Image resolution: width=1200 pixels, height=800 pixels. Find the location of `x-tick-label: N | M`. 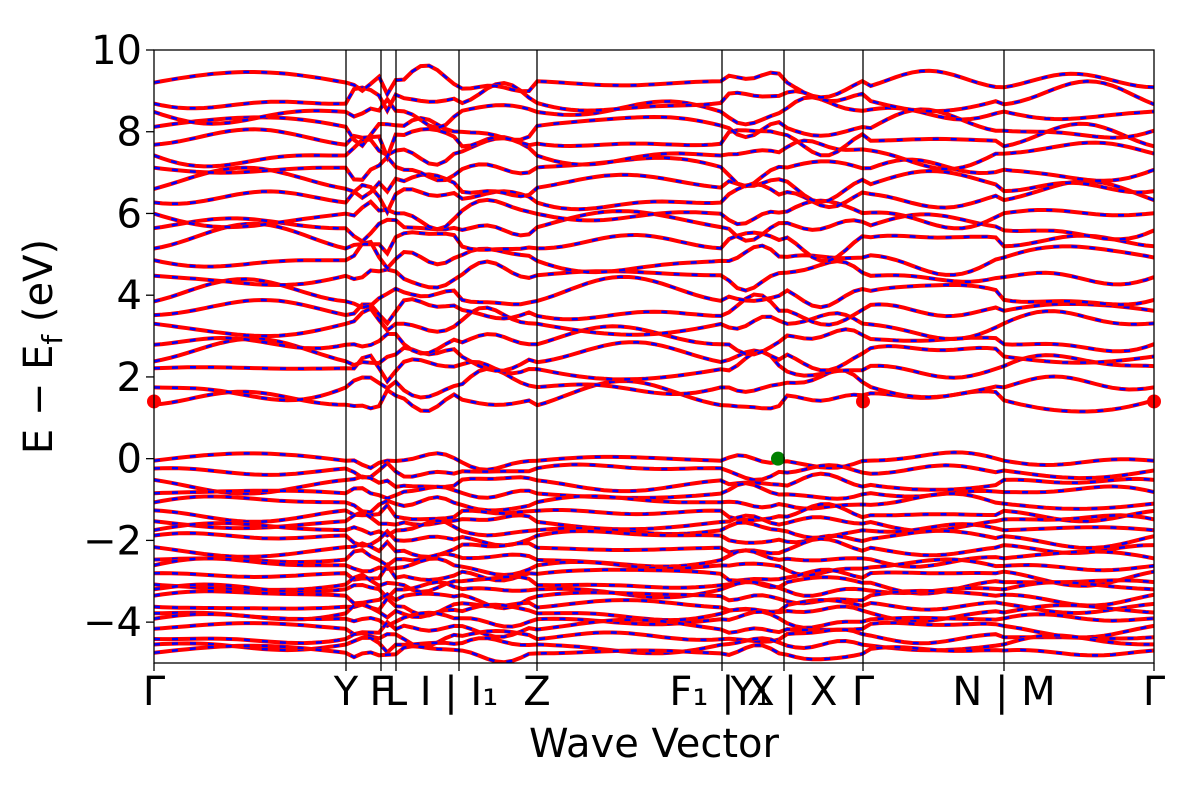

x-tick-label: N | M is located at coordinates (1003, 692).